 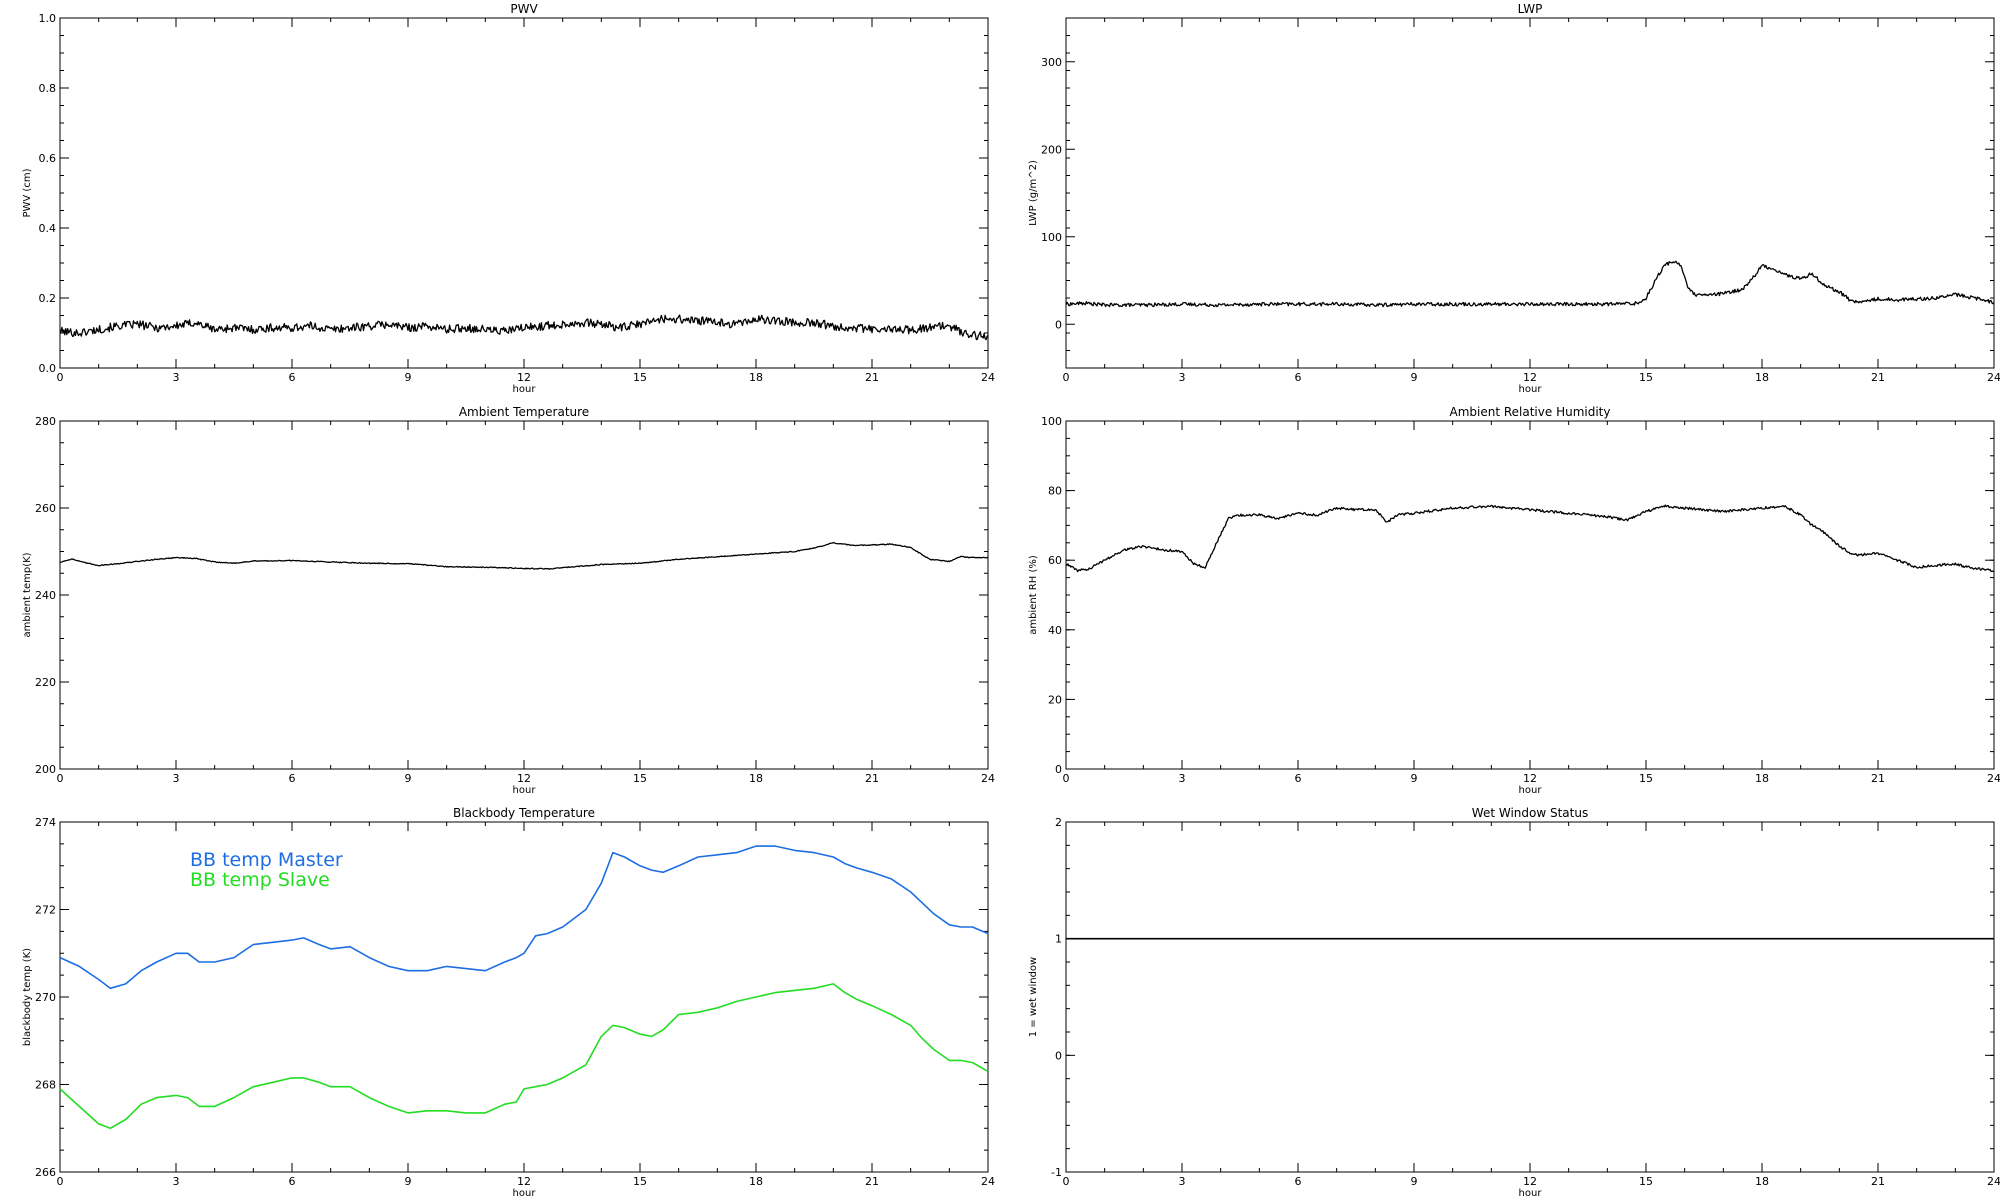 I want to click on y-tick-label: 60, so click(x=1055, y=560).